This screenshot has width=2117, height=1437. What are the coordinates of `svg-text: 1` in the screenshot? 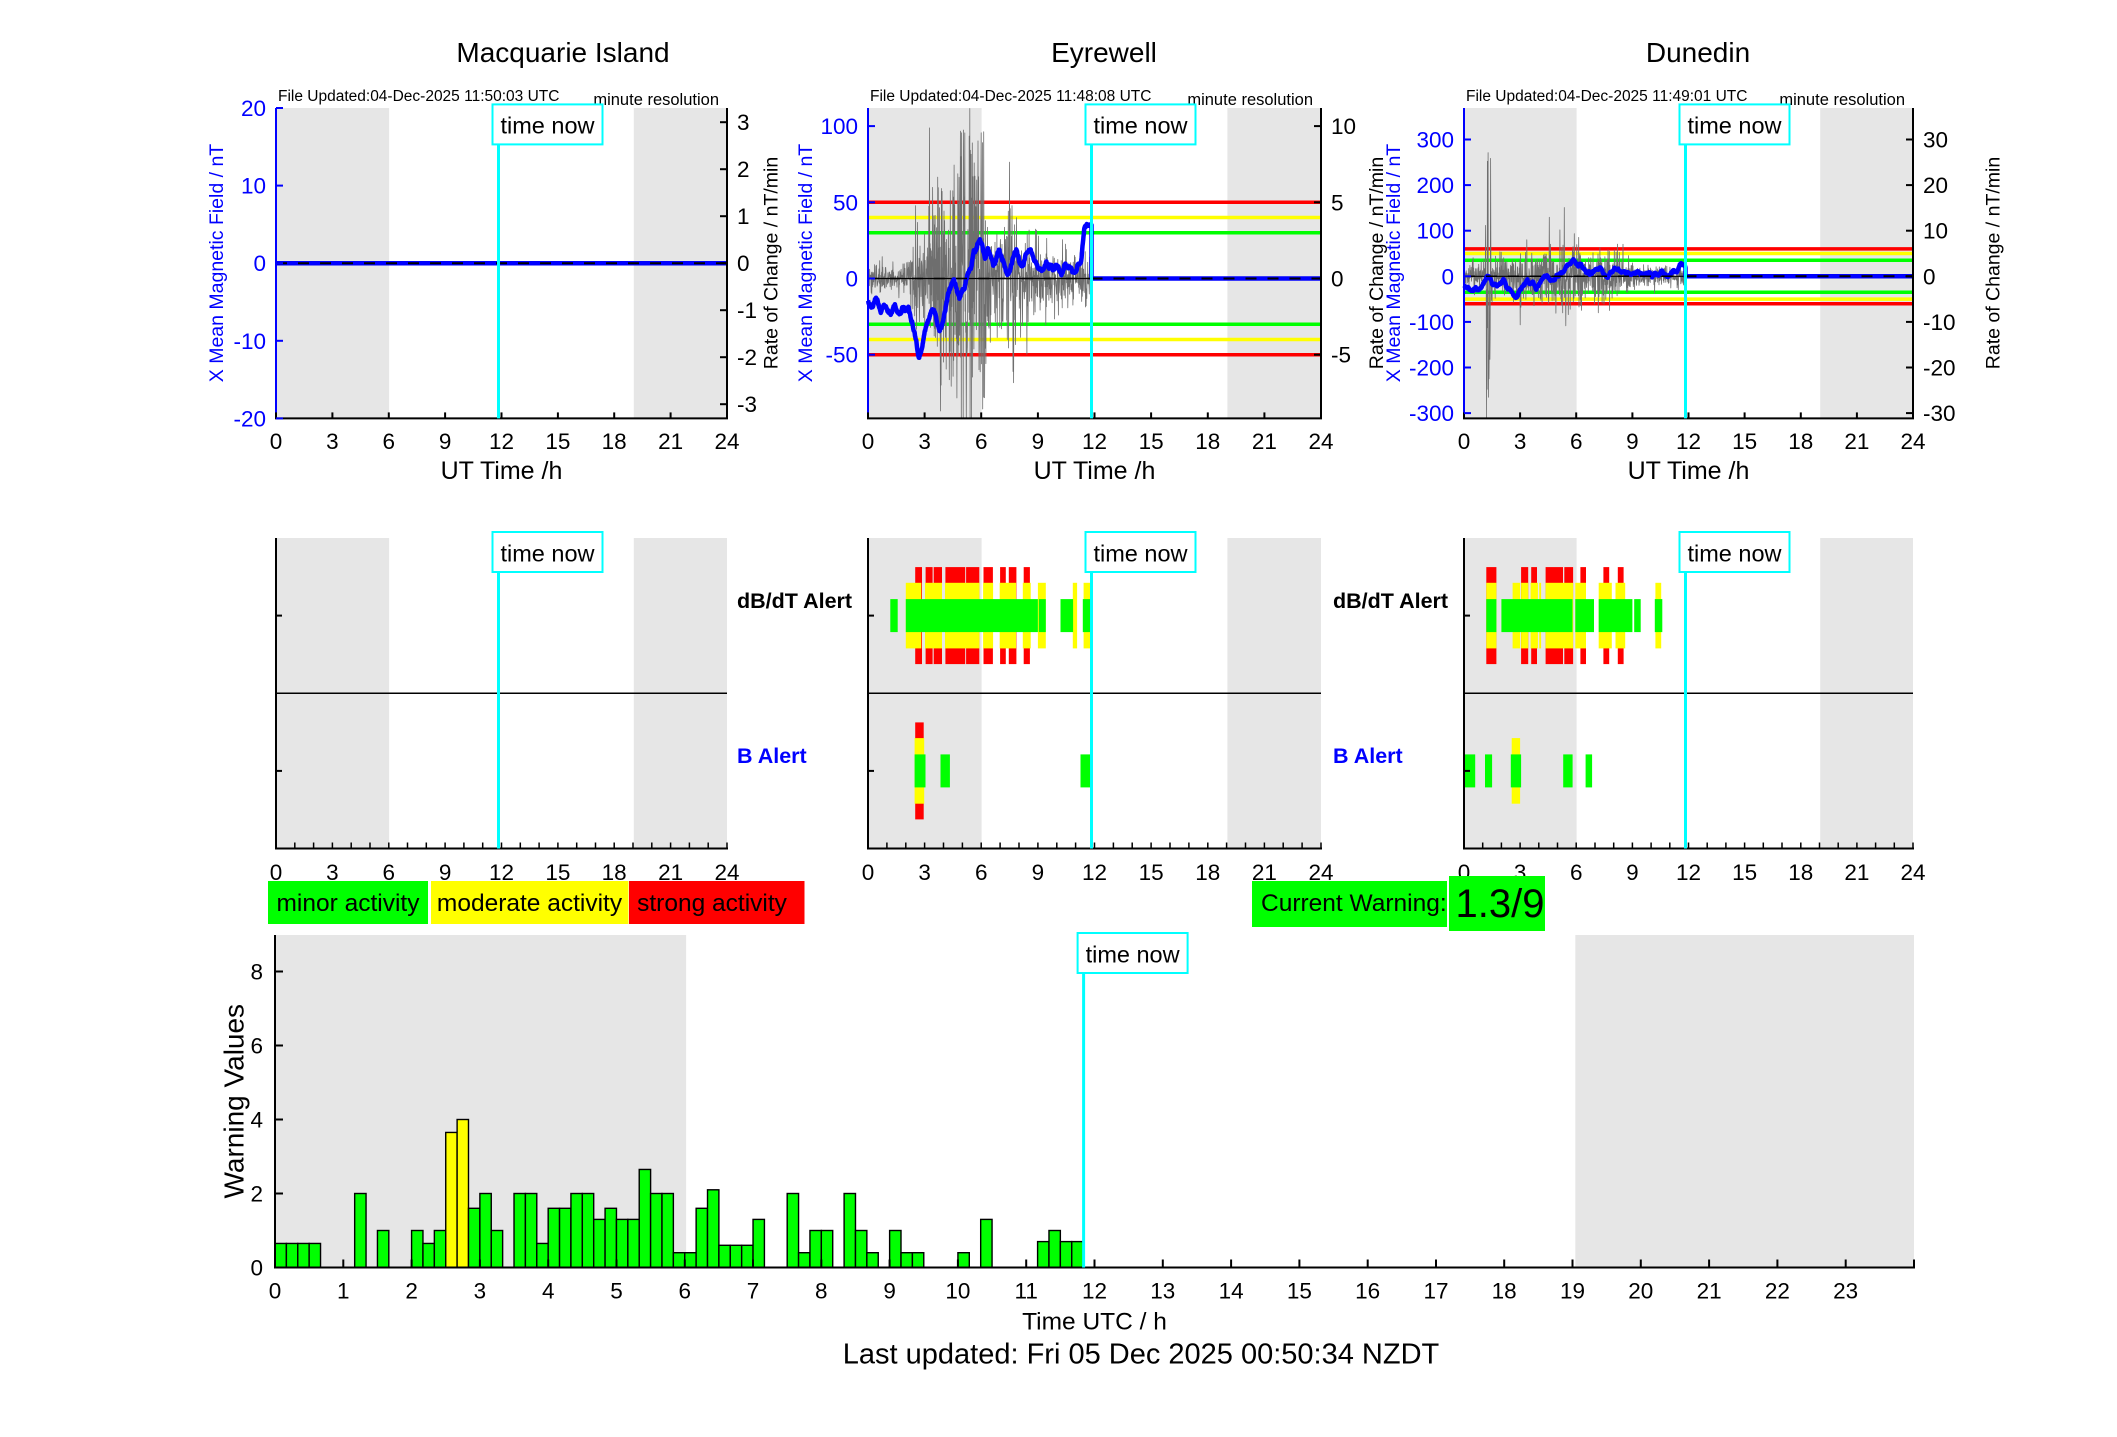 It's located at (743, 216).